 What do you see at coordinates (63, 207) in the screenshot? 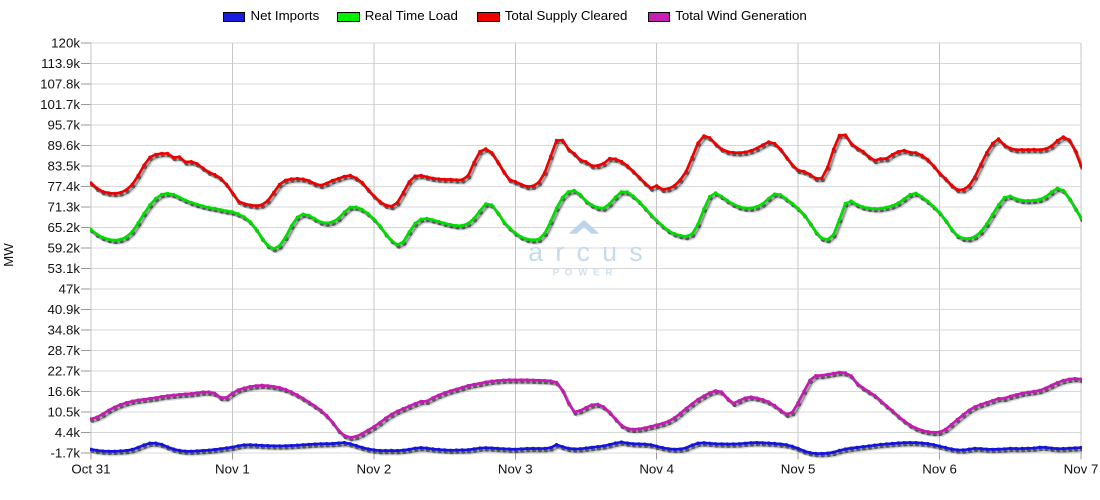
I see `svg-text: 71.3k` at bounding box center [63, 207].